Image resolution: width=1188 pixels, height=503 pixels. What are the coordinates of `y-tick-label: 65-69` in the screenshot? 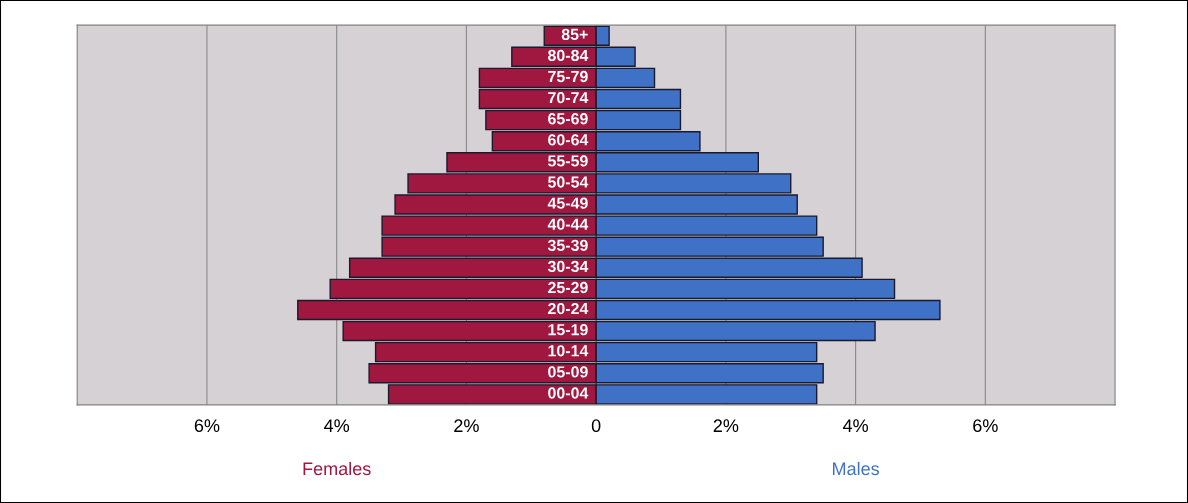 It's located at (568, 119).